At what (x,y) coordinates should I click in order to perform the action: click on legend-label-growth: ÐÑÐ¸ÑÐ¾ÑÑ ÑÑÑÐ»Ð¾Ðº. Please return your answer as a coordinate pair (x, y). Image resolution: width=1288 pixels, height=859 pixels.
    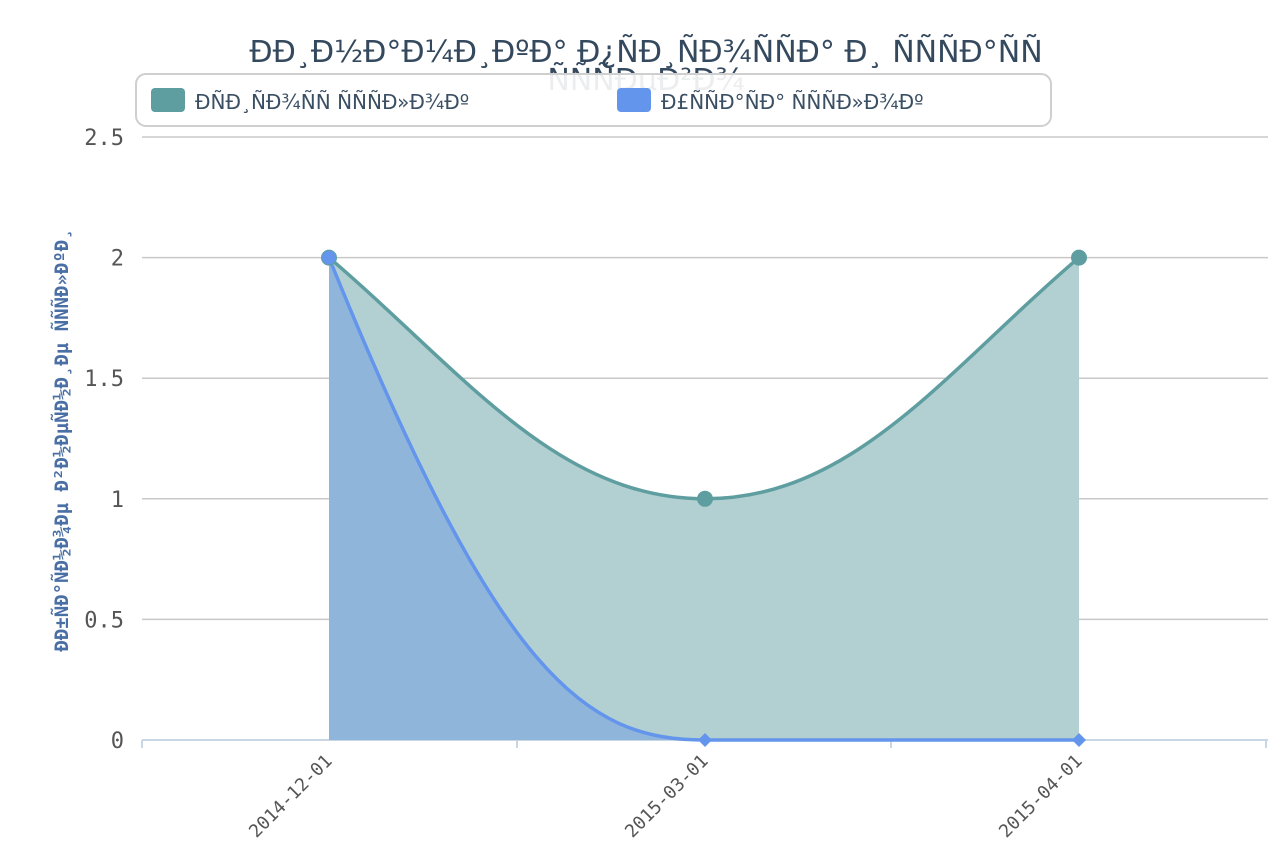
    Looking at the image, I should click on (332, 102).